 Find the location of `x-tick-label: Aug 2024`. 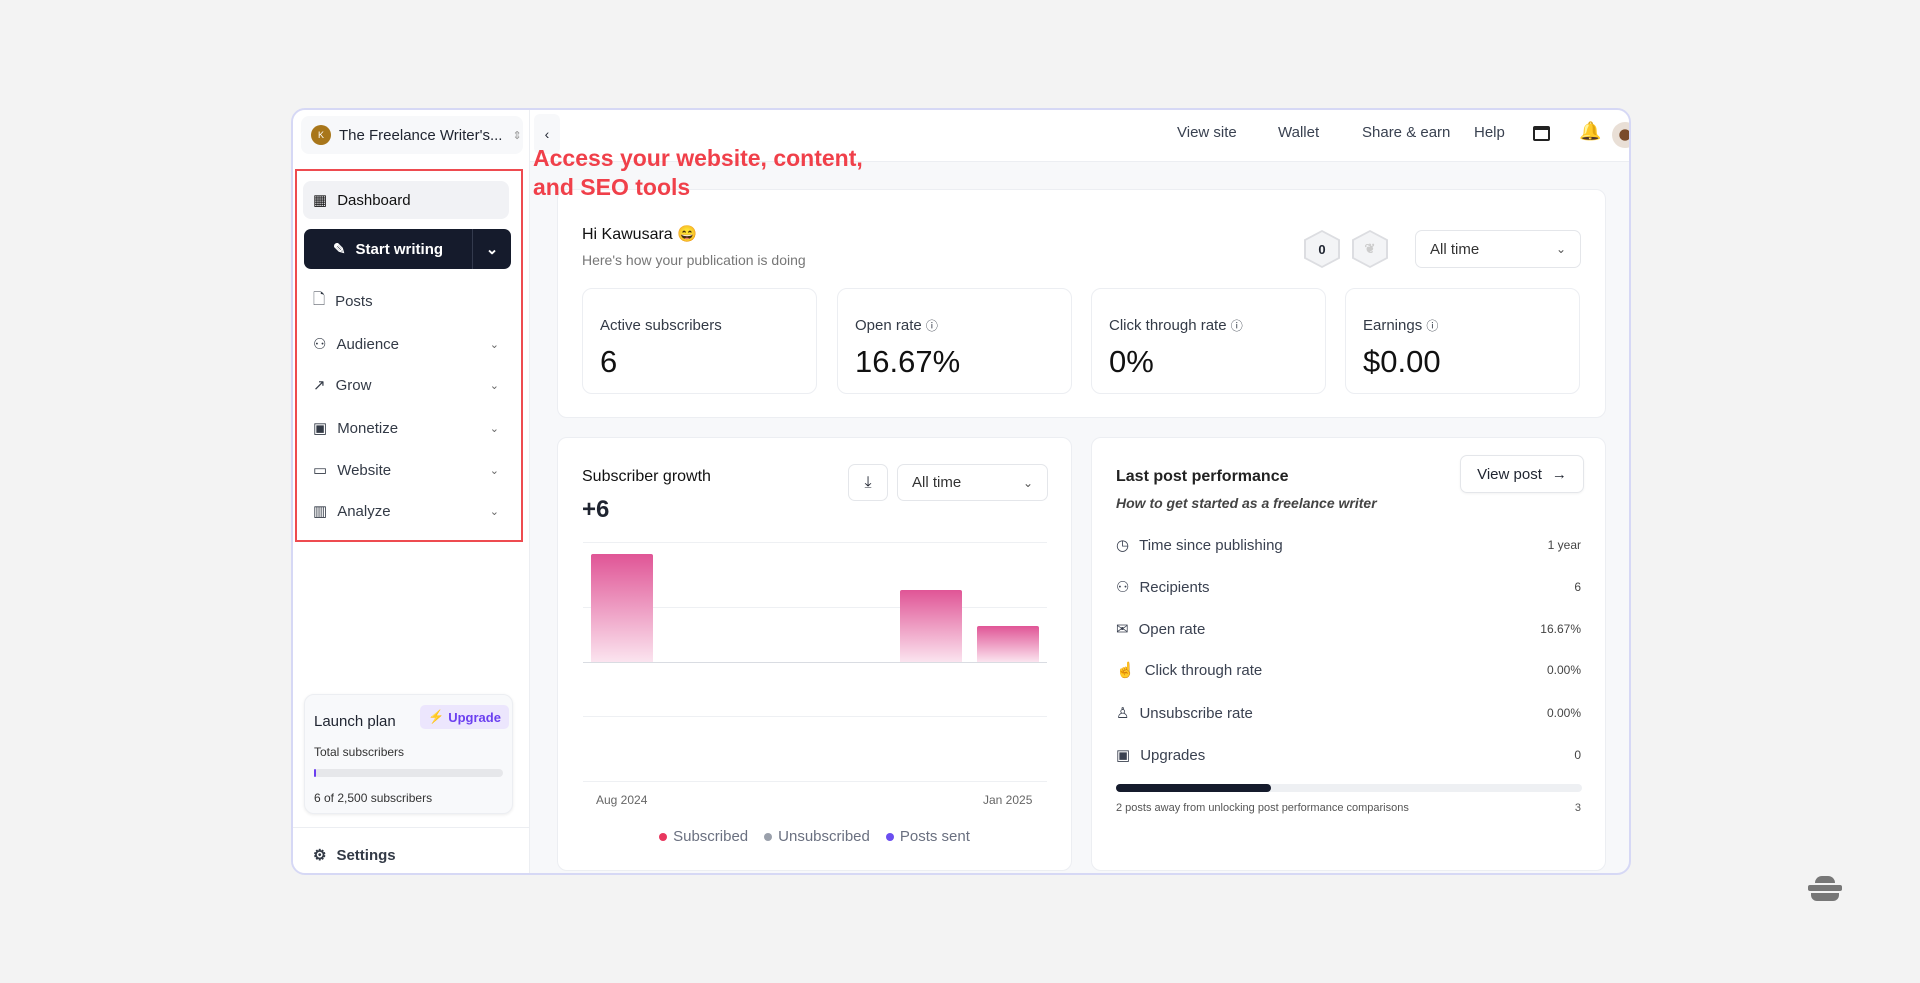

x-tick-label: Aug 2024 is located at coordinates (622, 800).